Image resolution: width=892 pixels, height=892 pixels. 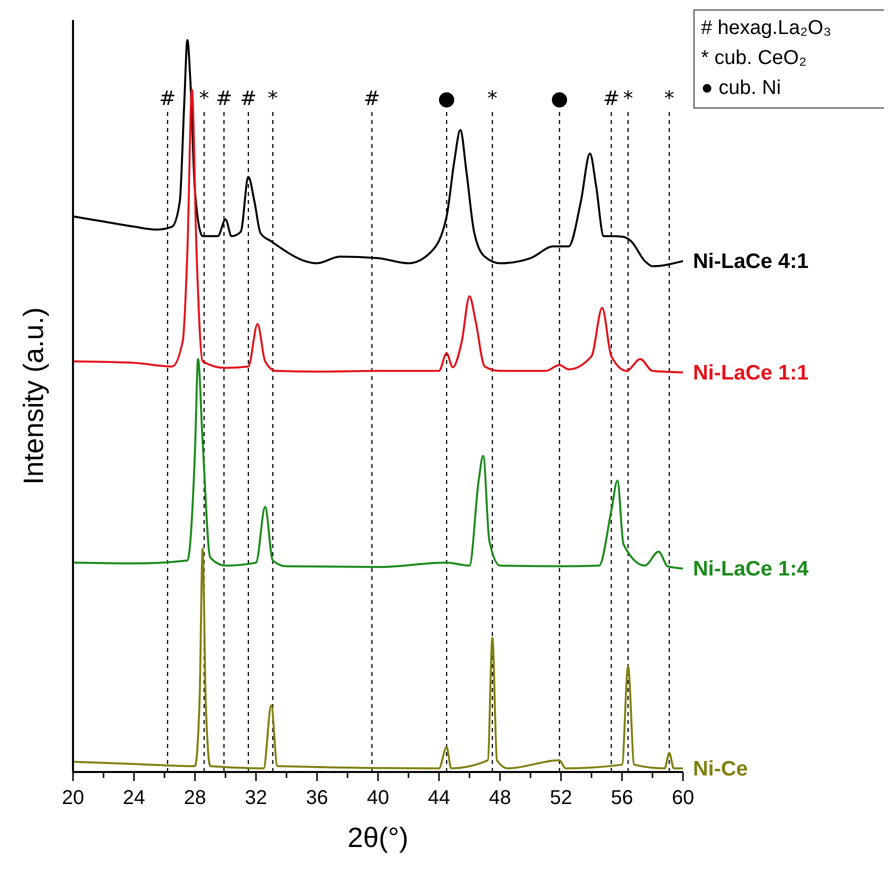 What do you see at coordinates (751, 372) in the screenshot?
I see `series-label: Ni-LaCe 1:1` at bounding box center [751, 372].